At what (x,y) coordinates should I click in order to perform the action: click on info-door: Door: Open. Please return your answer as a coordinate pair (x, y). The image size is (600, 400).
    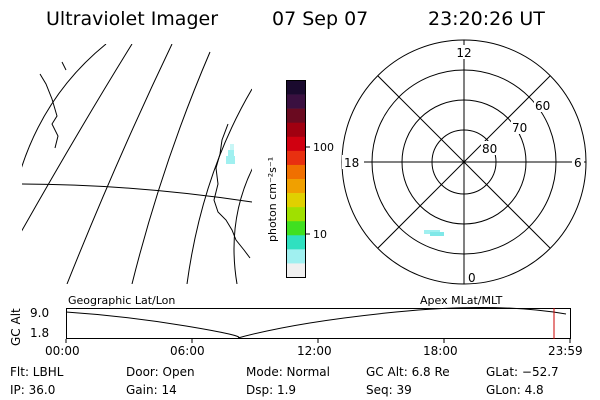
    Looking at the image, I should click on (160, 372).